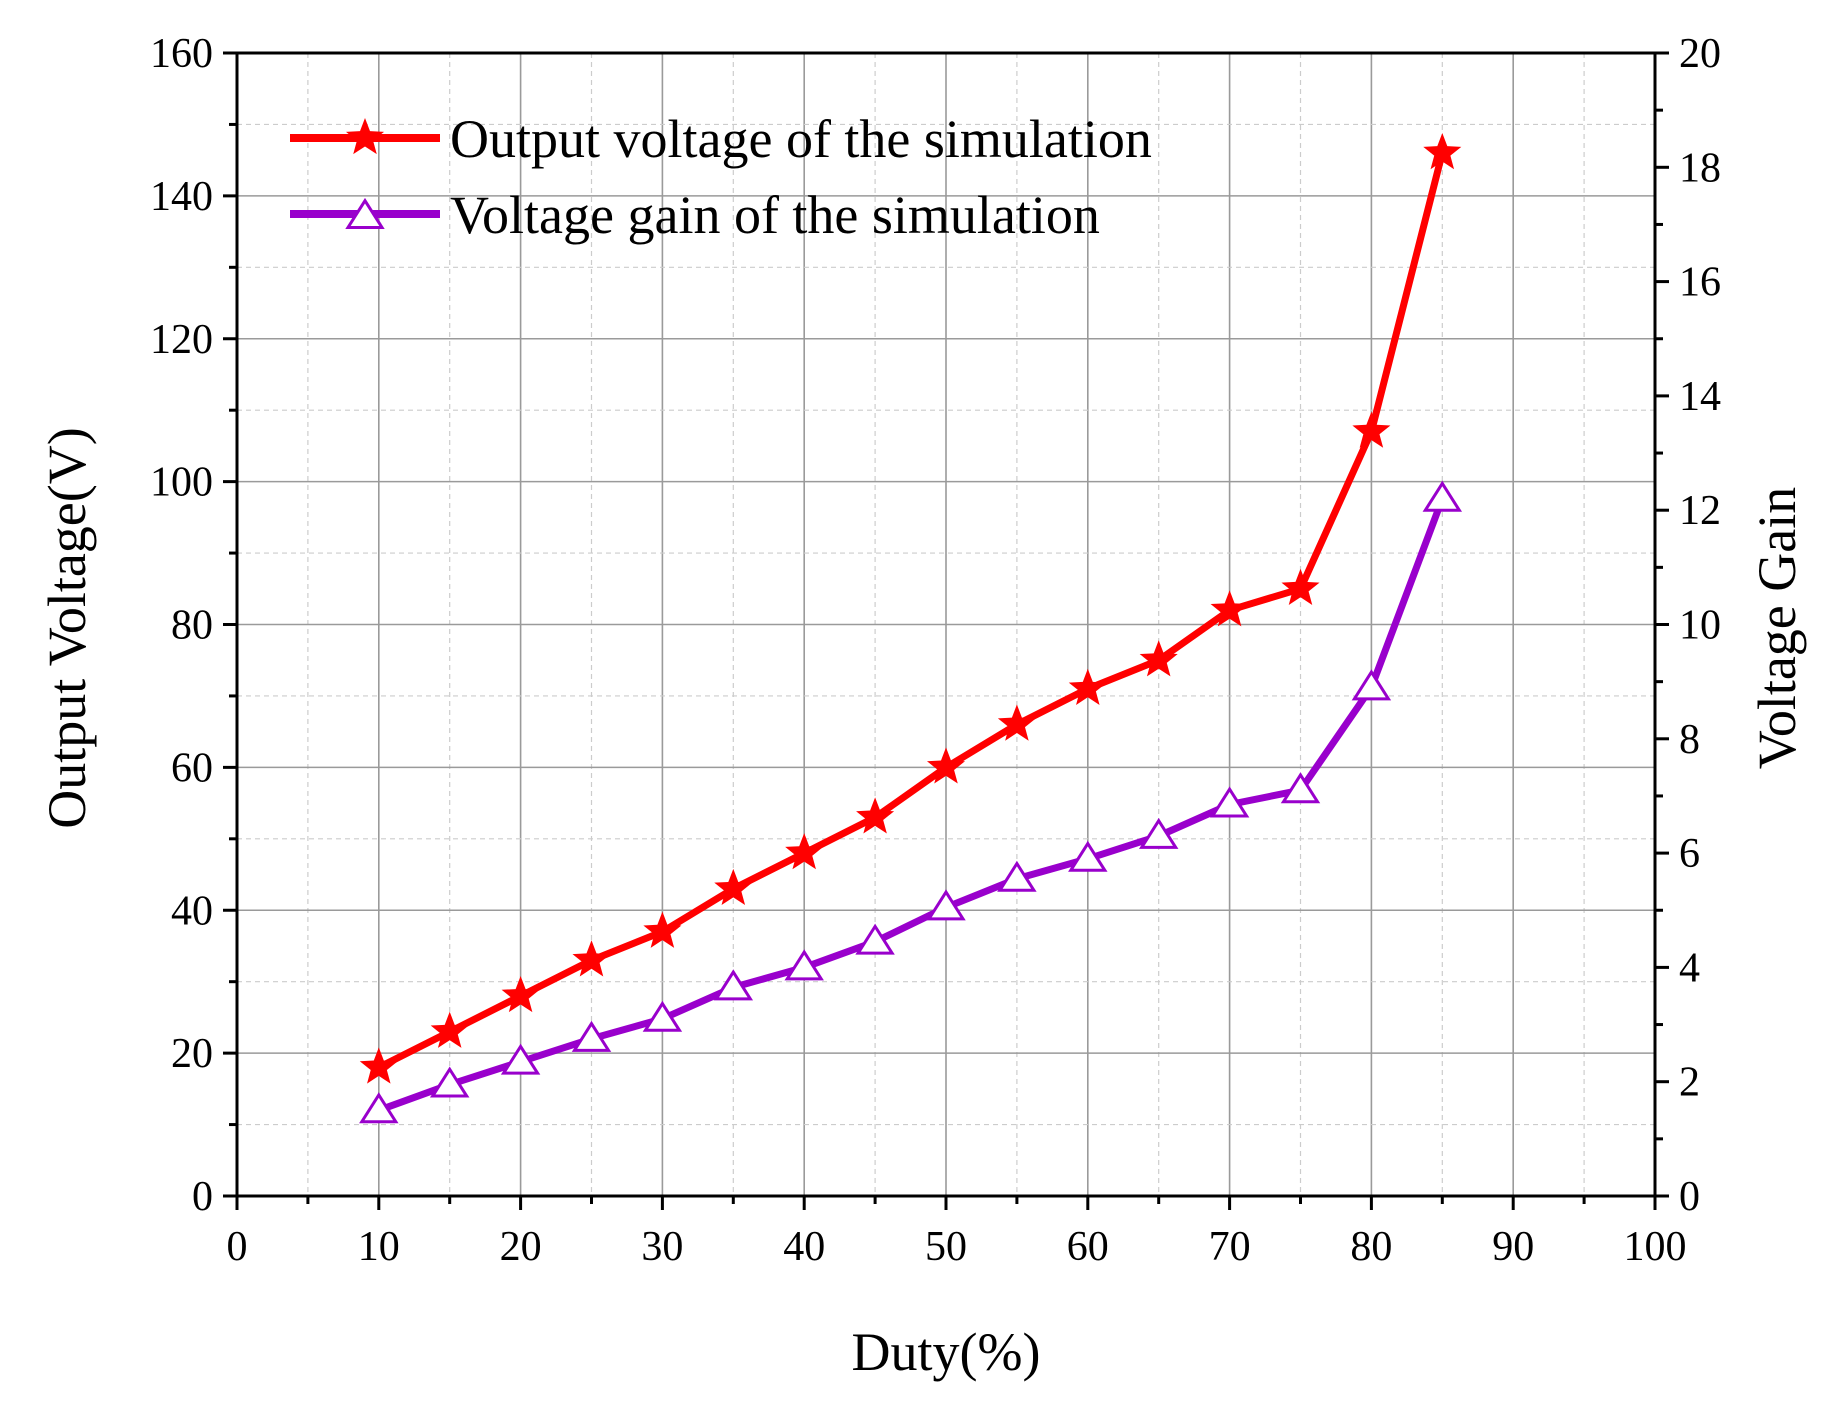 Image resolution: width=1833 pixels, height=1415 pixels. I want to click on y-right-tick-label: 6, so click(1689, 854).